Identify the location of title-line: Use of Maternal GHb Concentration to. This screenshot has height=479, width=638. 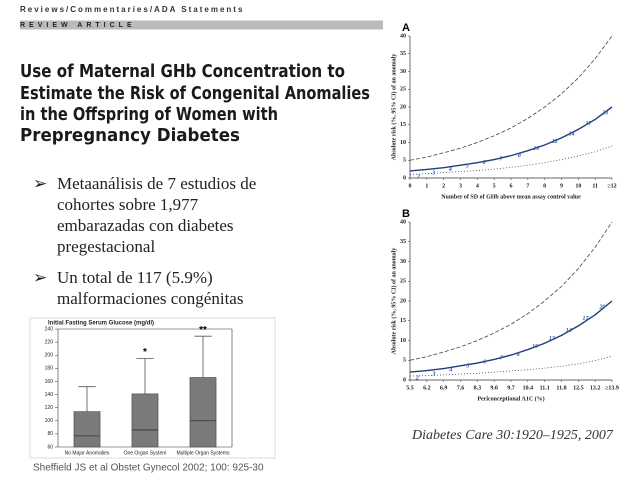
(182, 71).